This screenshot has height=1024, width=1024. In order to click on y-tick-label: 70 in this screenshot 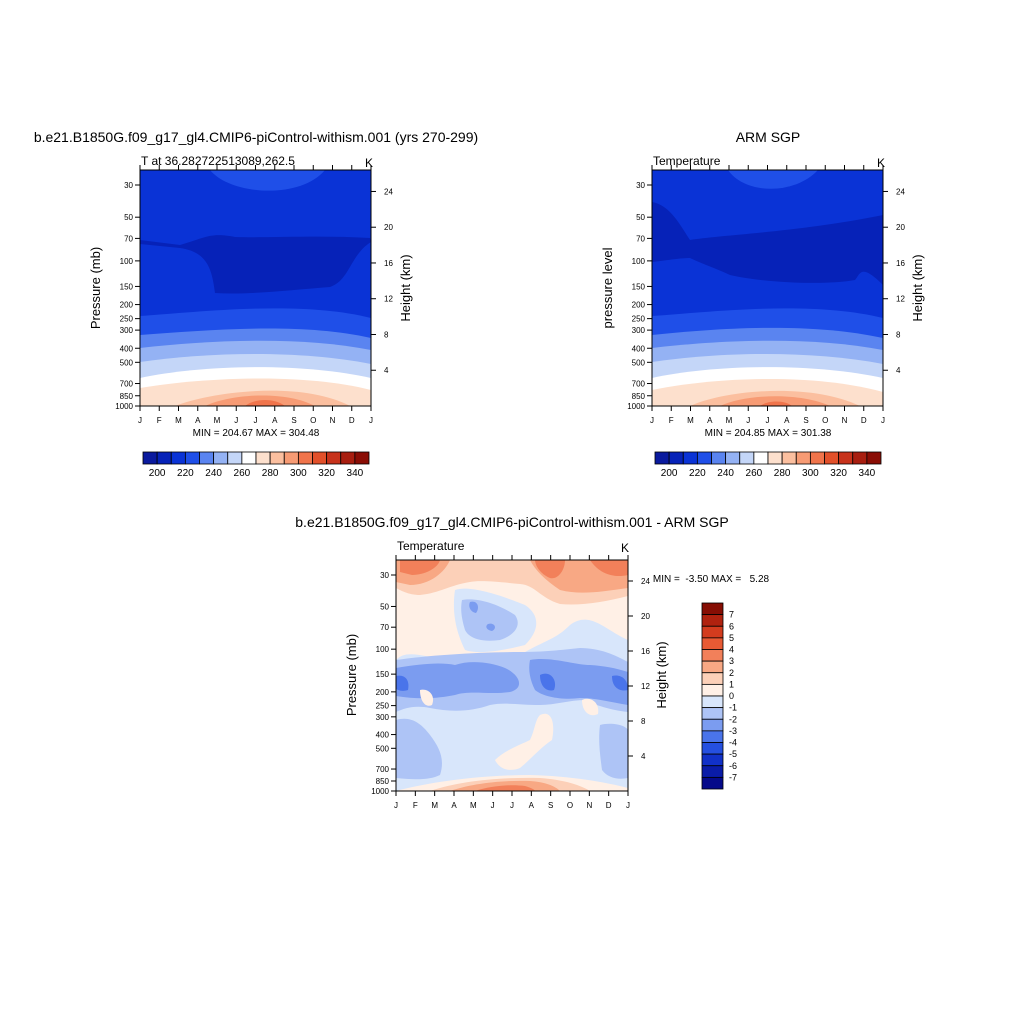, I will do `click(384, 627)`.